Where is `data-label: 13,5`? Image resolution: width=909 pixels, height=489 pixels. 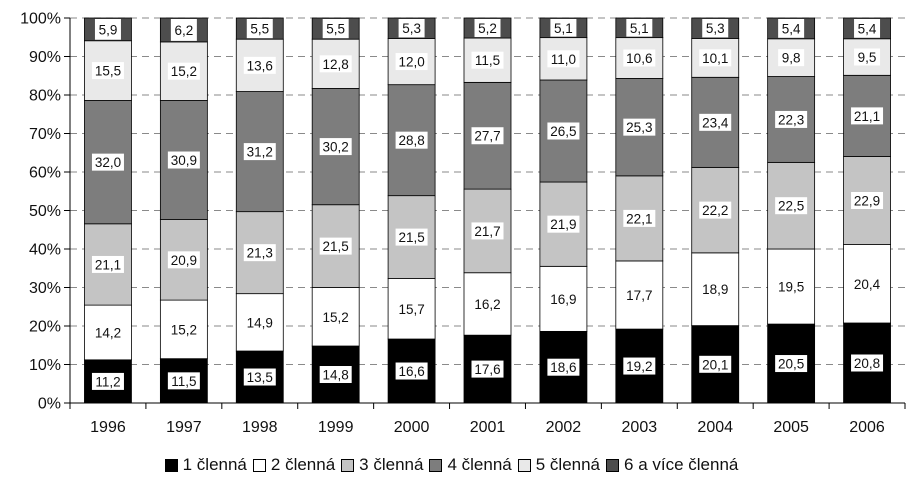
data-label: 13,5 is located at coordinates (260, 377).